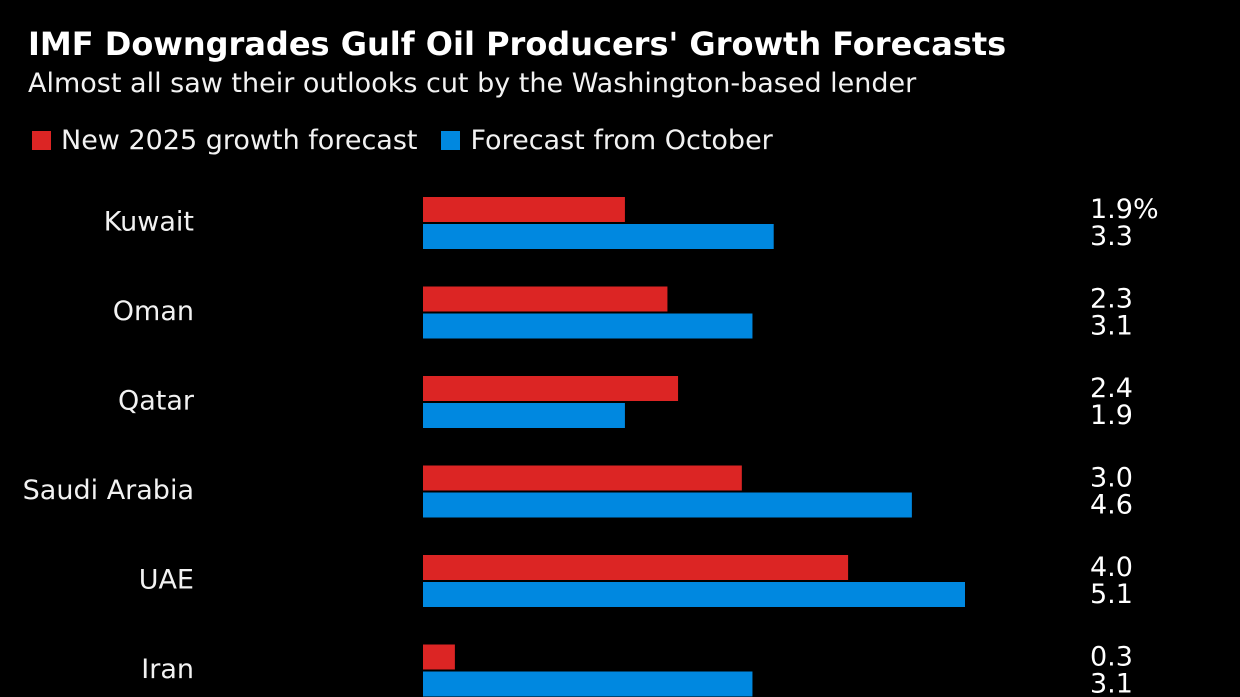 Image resolution: width=1240 pixels, height=697 pixels. What do you see at coordinates (1111, 657) in the screenshot?
I see `value-label-iran-new-forecast: 0.3` at bounding box center [1111, 657].